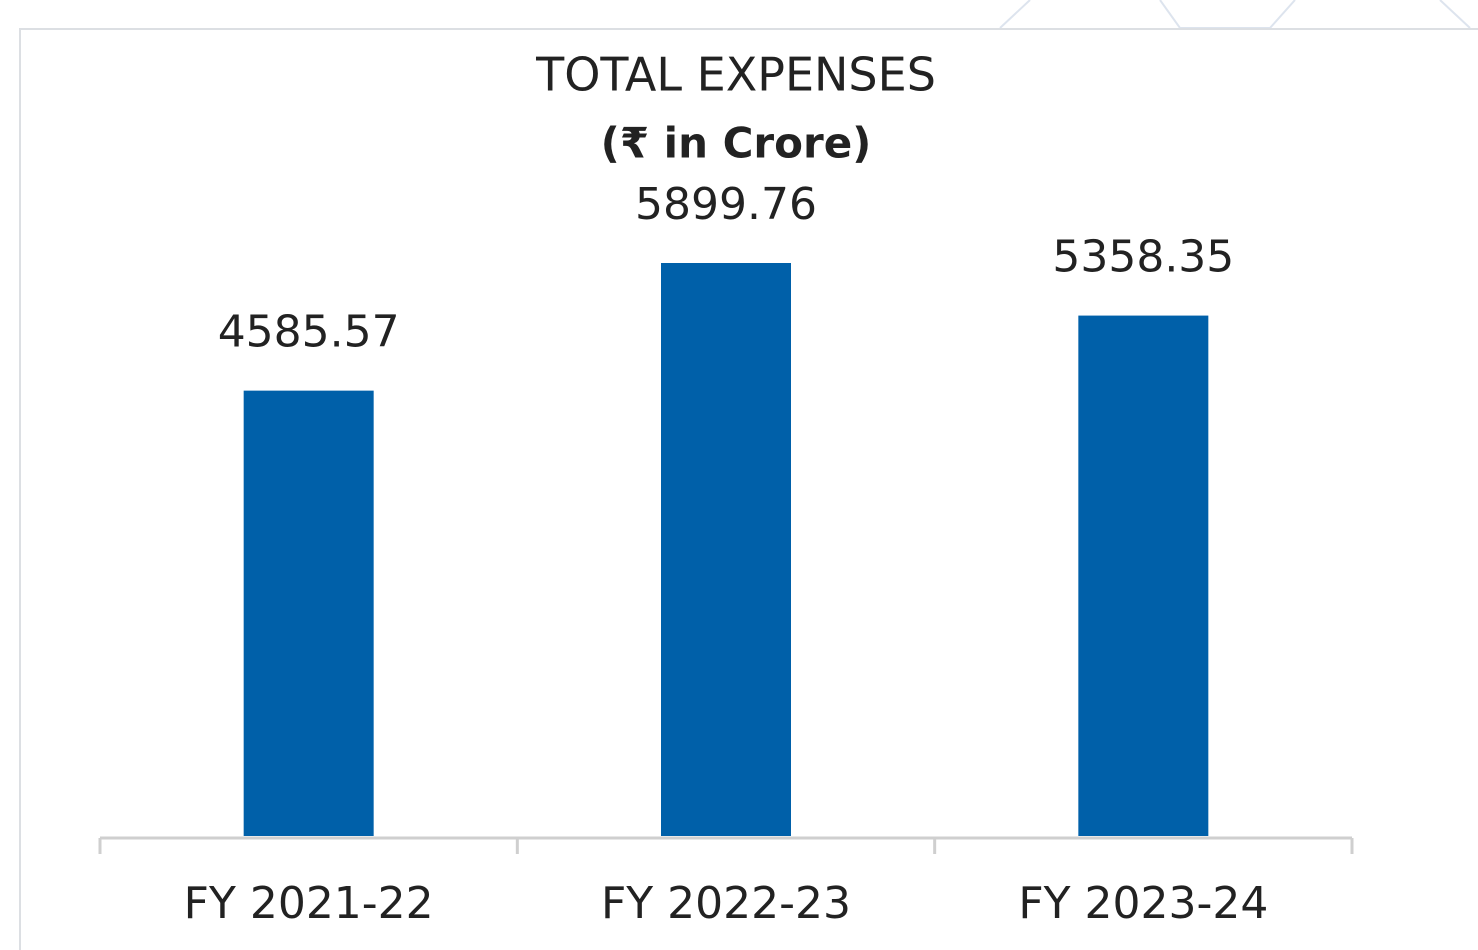  Describe the element at coordinates (1235, 14) in the screenshot. I see `background-decoration` at that location.